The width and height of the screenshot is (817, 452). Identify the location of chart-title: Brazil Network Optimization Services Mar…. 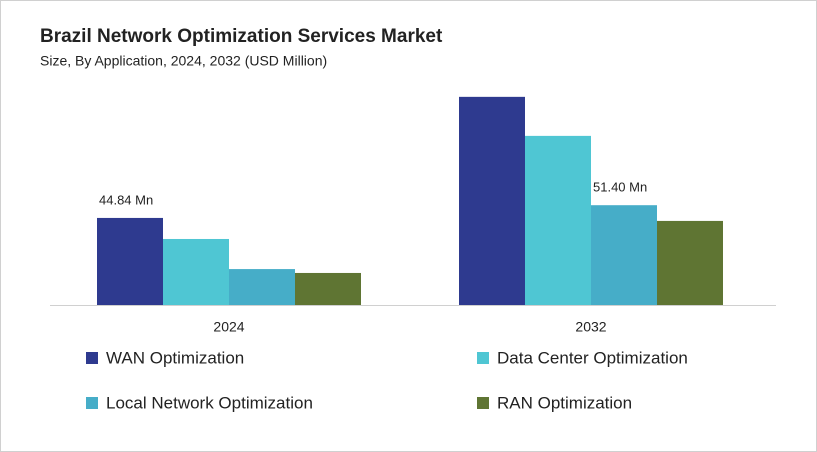
(241, 36).